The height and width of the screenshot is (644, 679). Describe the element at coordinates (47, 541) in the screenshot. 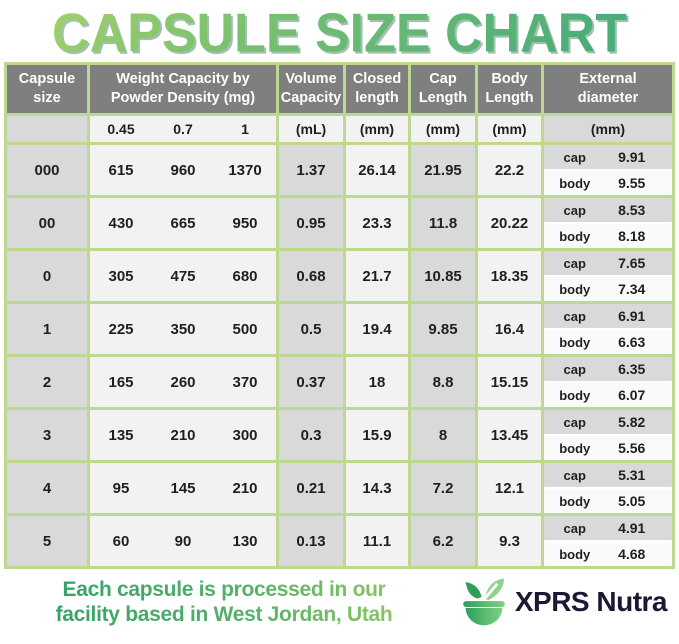

I see `capsule-size-cell: 5` at that location.